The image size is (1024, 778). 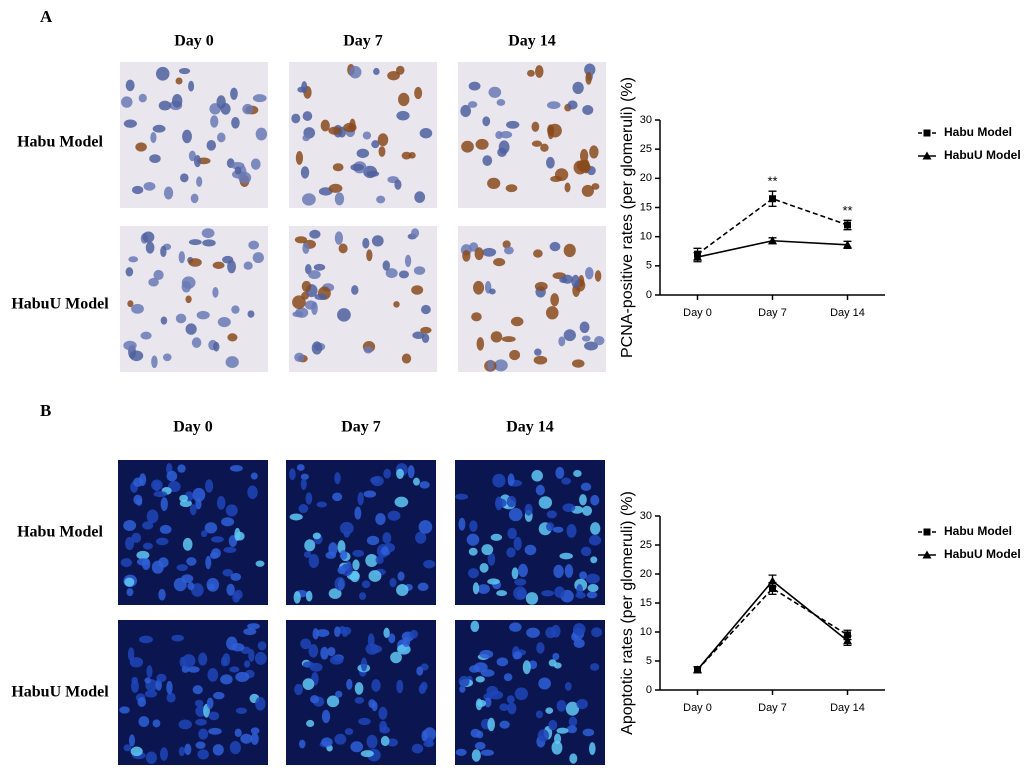 I want to click on y-tick-label: 0, so click(x=649, y=690).